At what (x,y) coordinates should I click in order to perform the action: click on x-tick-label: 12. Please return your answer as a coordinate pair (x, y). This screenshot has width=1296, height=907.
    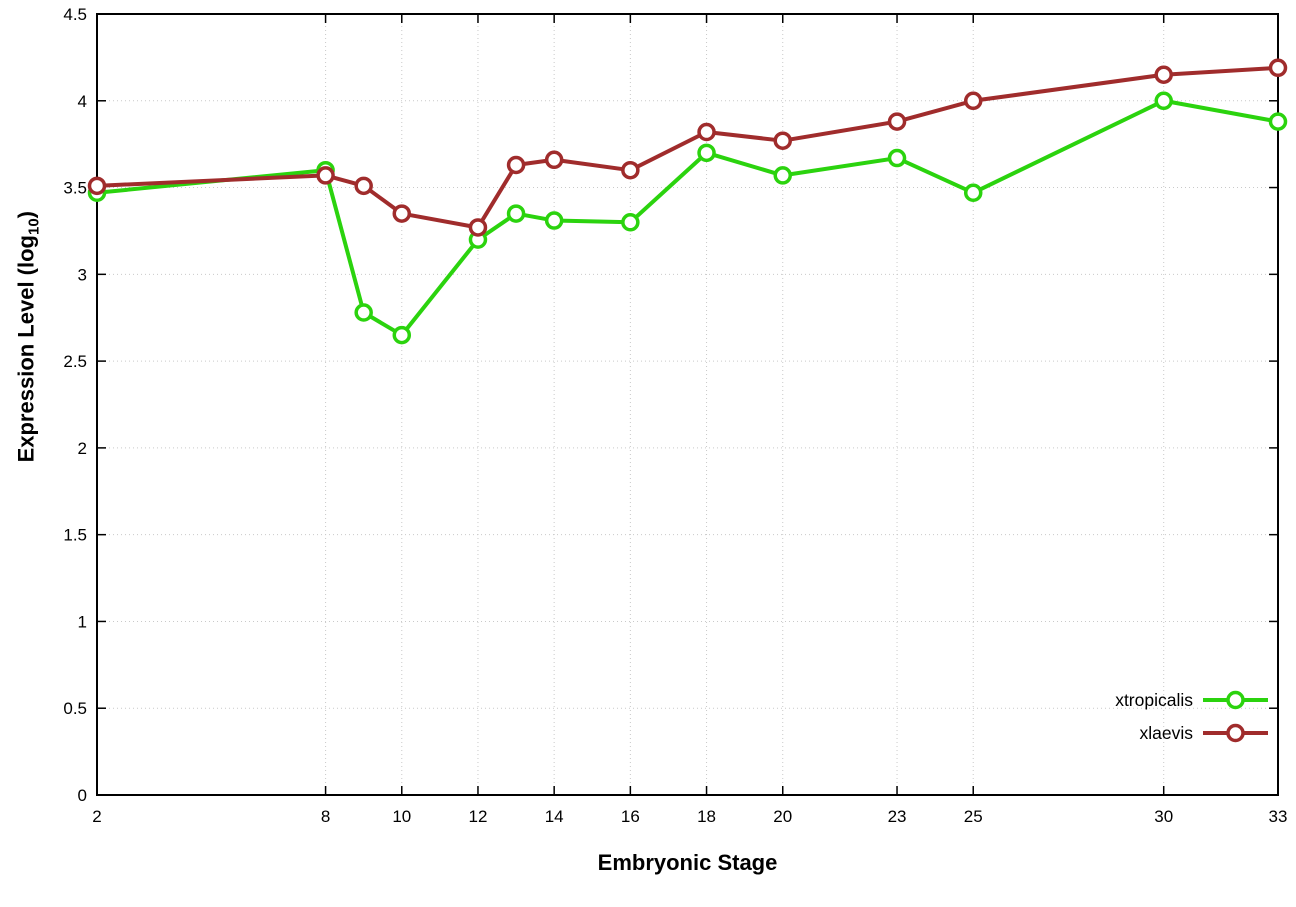
    Looking at the image, I should click on (478, 816).